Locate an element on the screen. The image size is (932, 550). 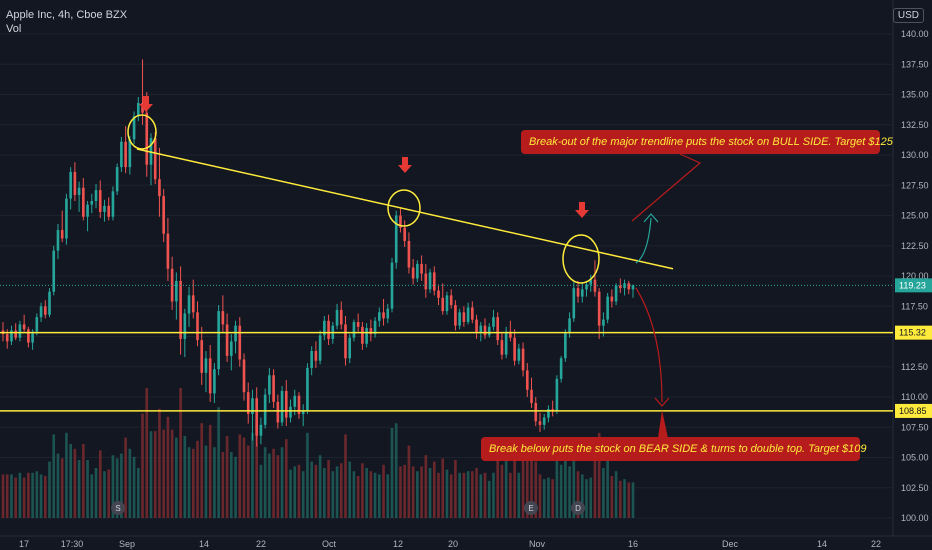
x-tick-label: Oct is located at coordinates (329, 544).